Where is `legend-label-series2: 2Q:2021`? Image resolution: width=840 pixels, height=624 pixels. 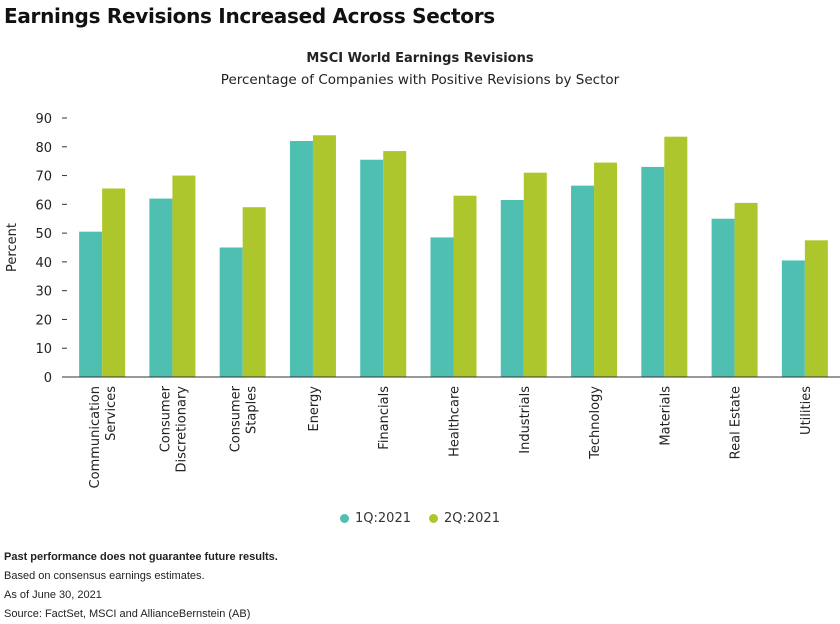 legend-label-series2: 2Q:2021 is located at coordinates (472, 518).